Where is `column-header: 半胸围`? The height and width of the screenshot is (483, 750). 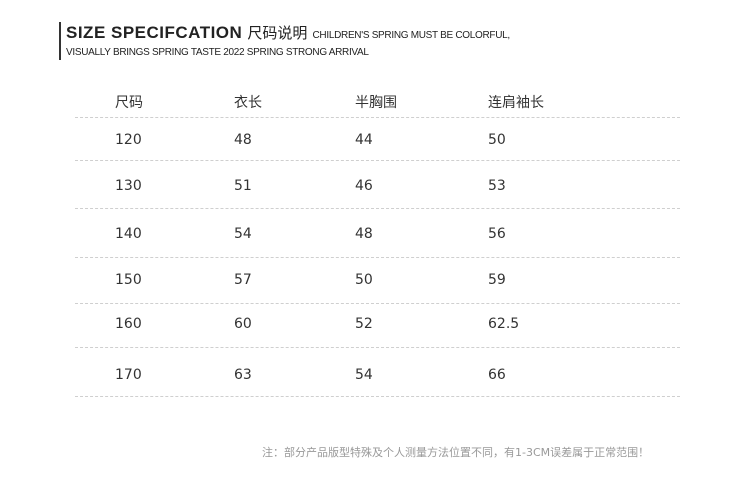 column-header: 半胸围 is located at coordinates (376, 103).